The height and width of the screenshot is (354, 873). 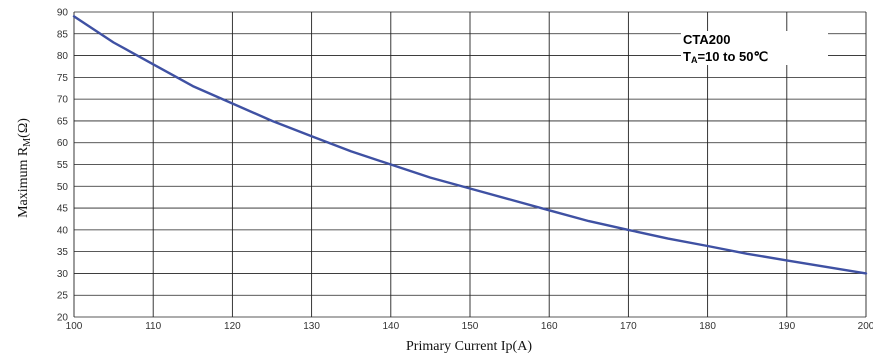 I want to click on x-tick-label: 190, so click(x=786, y=326).